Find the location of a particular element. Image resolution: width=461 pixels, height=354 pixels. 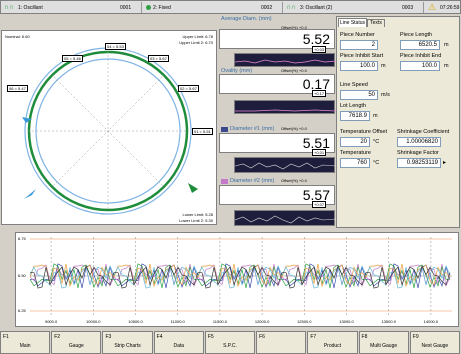

field-value: 1.00006820 is located at coordinates (422, 142).